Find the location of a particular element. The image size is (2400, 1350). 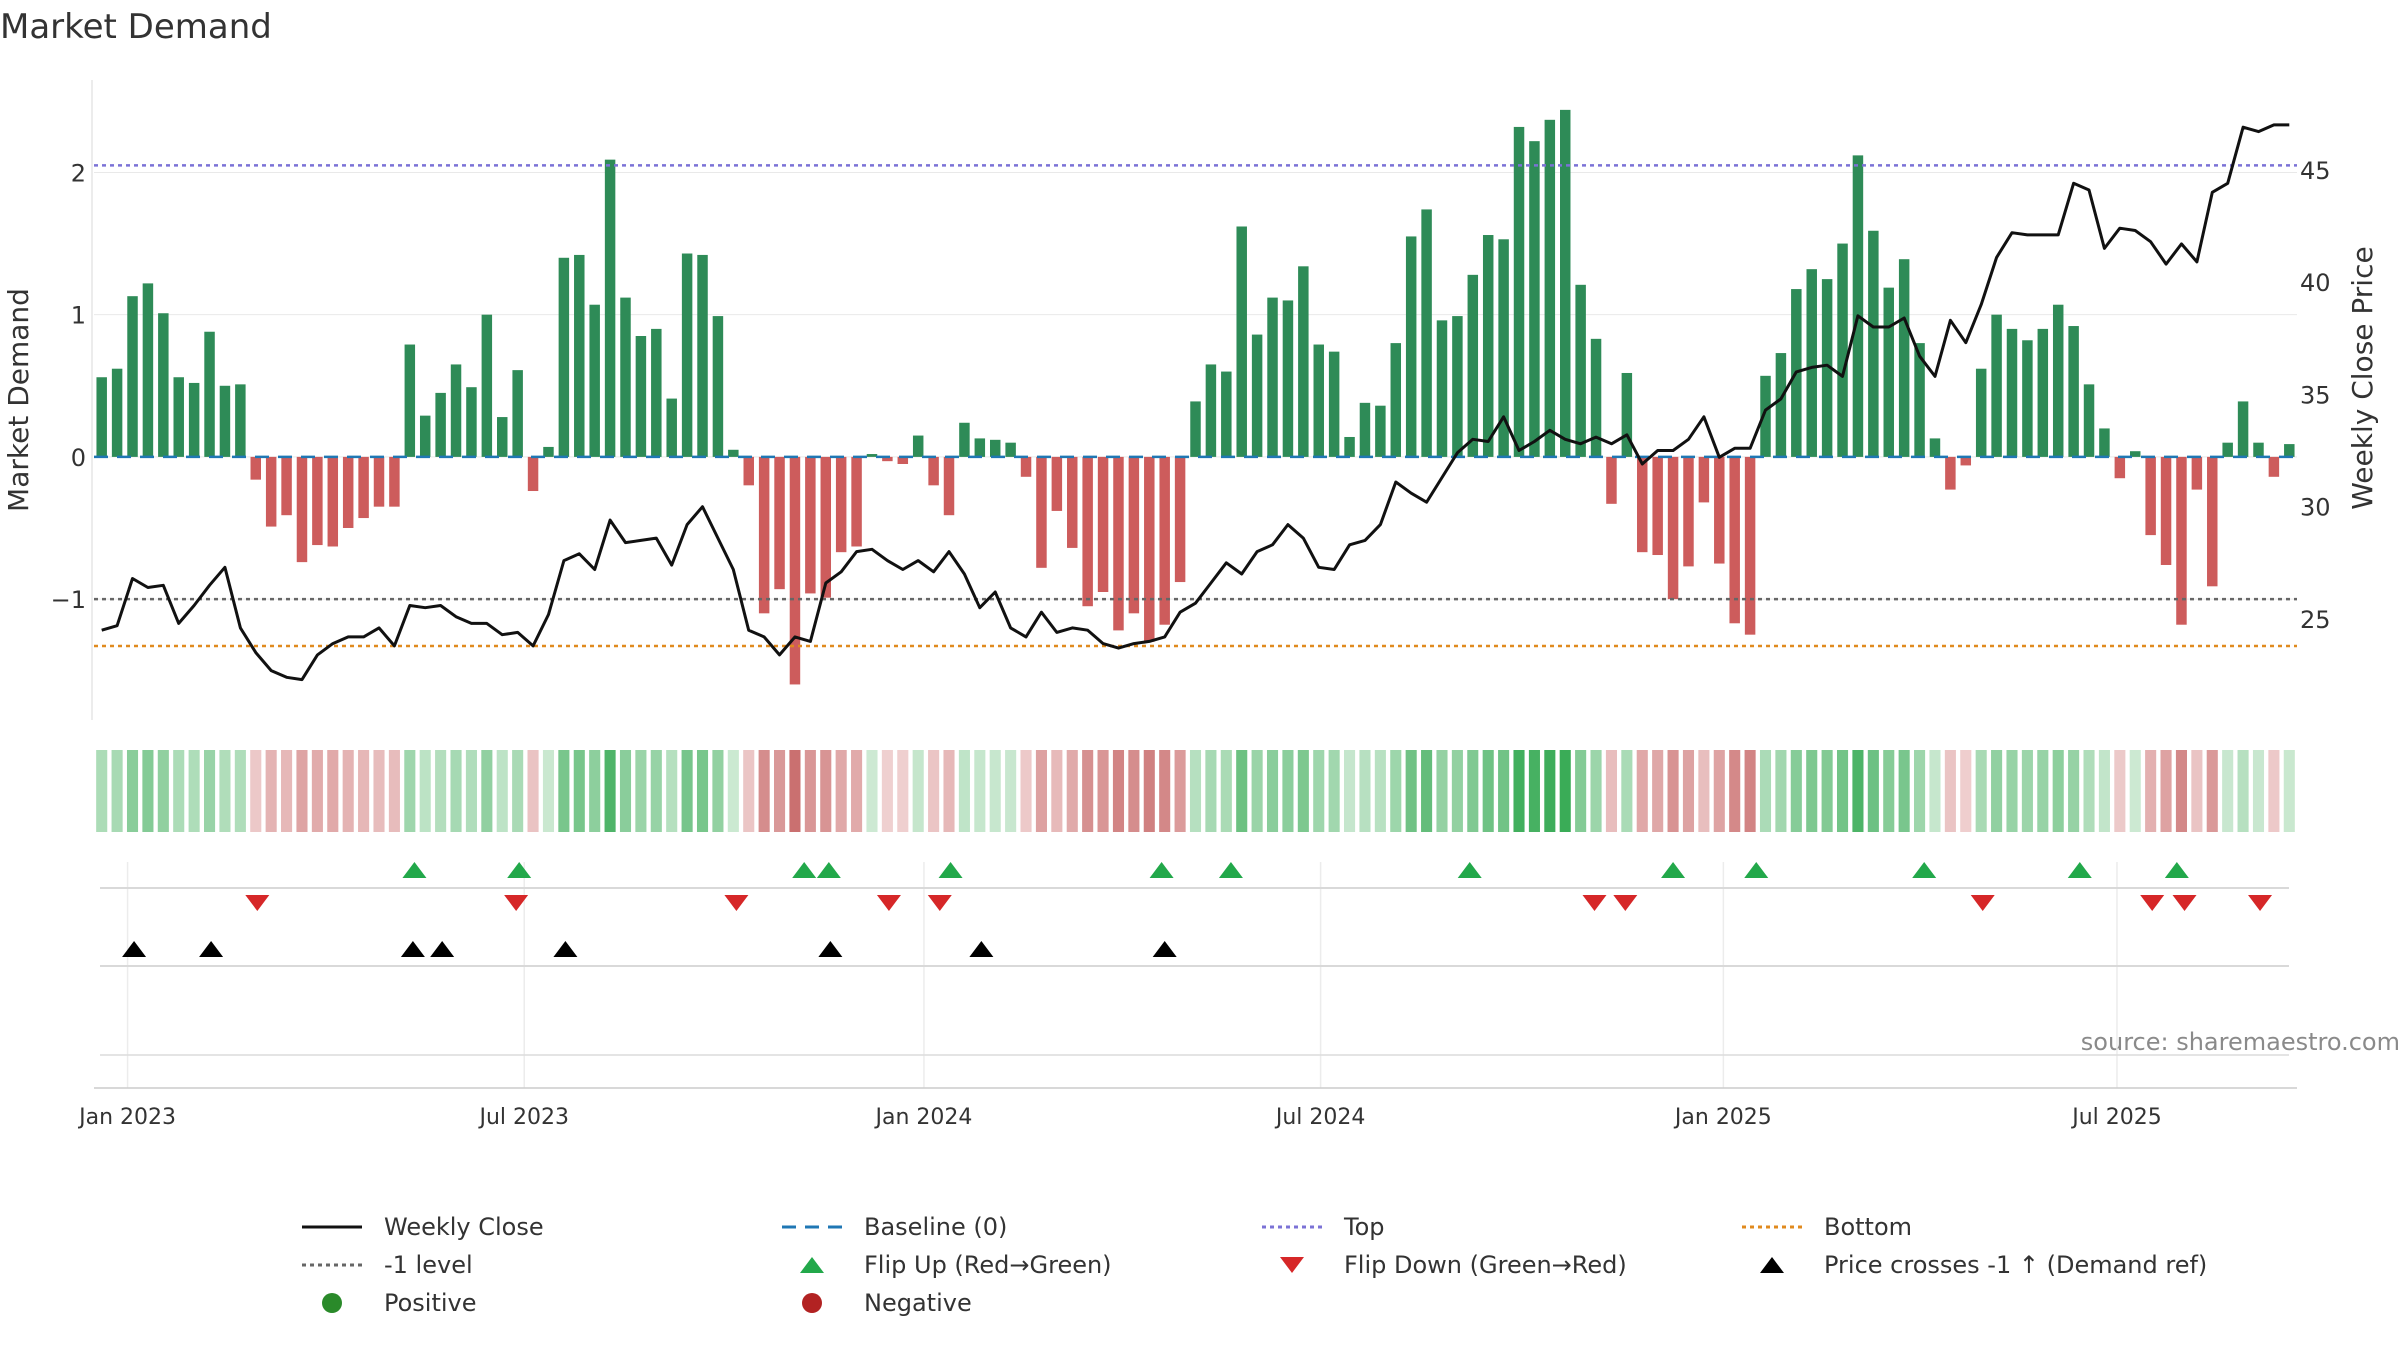

legend-item-weekly-close: Weekly Close is located at coordinates (422, 1227).